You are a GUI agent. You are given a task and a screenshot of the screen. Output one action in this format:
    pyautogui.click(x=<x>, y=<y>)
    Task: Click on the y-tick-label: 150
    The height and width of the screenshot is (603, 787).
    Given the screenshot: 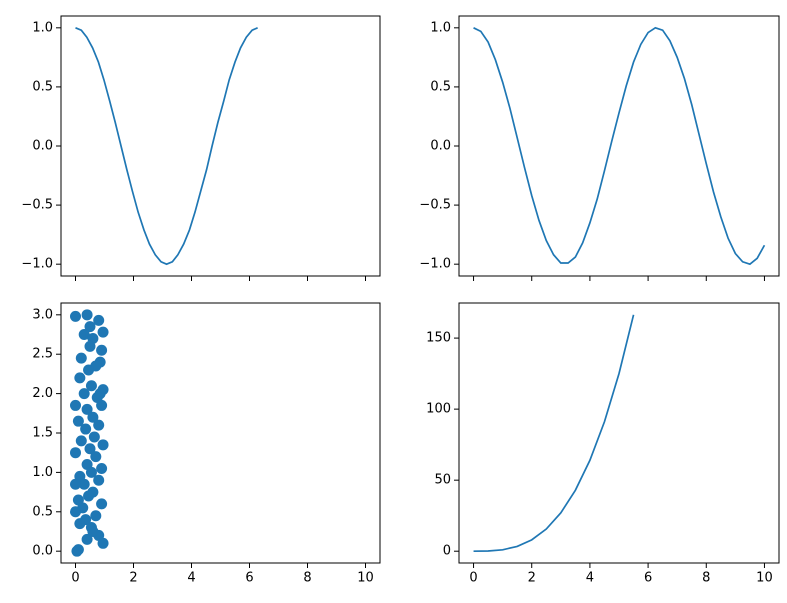 What is the action you would take?
    pyautogui.click(x=438, y=338)
    